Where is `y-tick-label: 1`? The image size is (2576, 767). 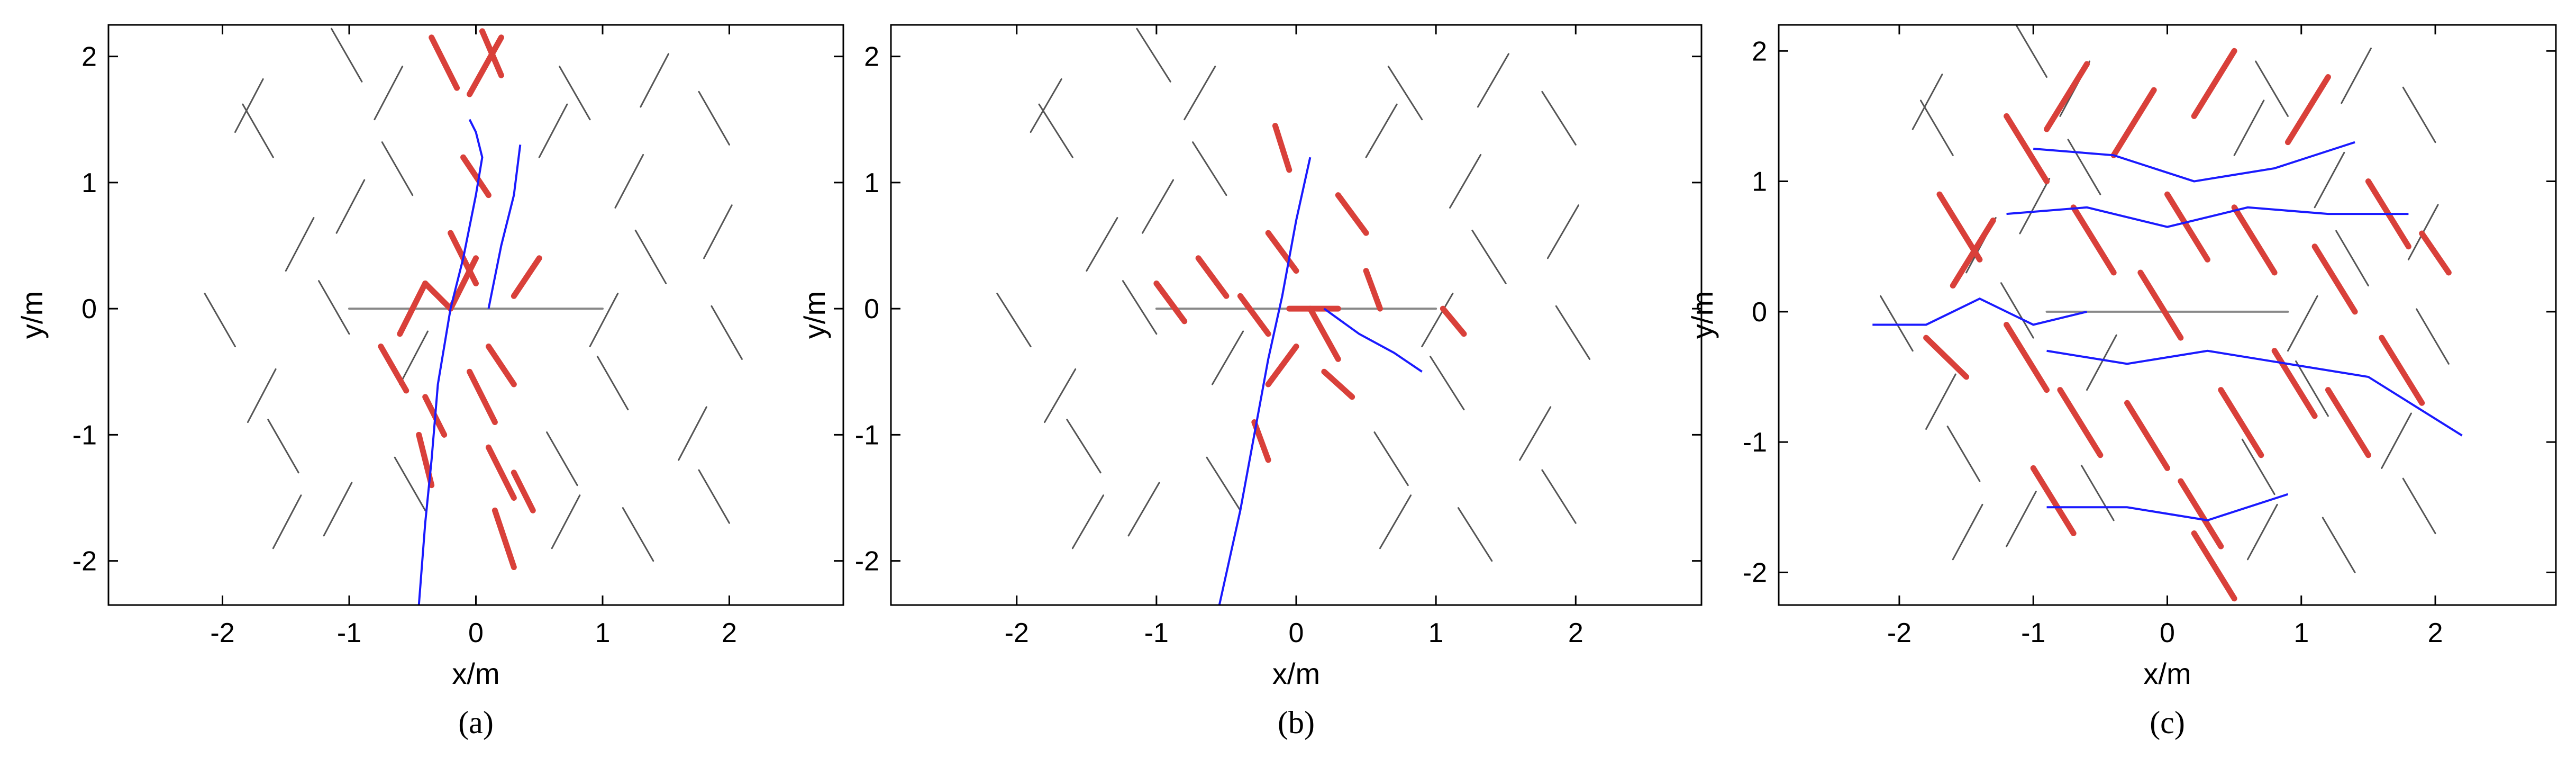 y-tick-label: 1 is located at coordinates (89, 183).